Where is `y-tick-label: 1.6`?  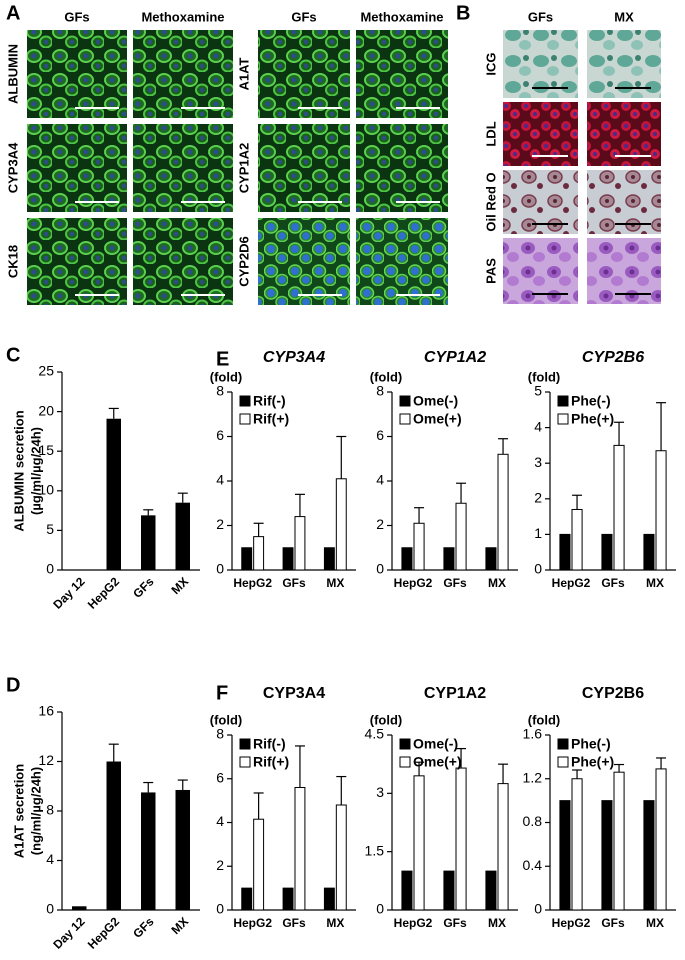 y-tick-label: 1.6 is located at coordinates (533, 734).